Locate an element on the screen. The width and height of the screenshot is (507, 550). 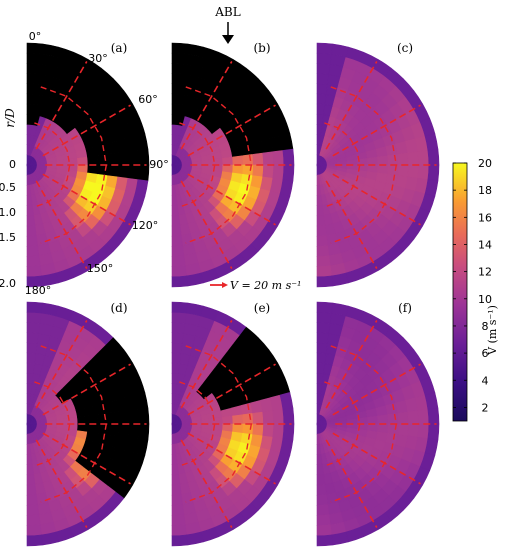
colorbar-tick-label: 10 is located at coordinates (485, 299).